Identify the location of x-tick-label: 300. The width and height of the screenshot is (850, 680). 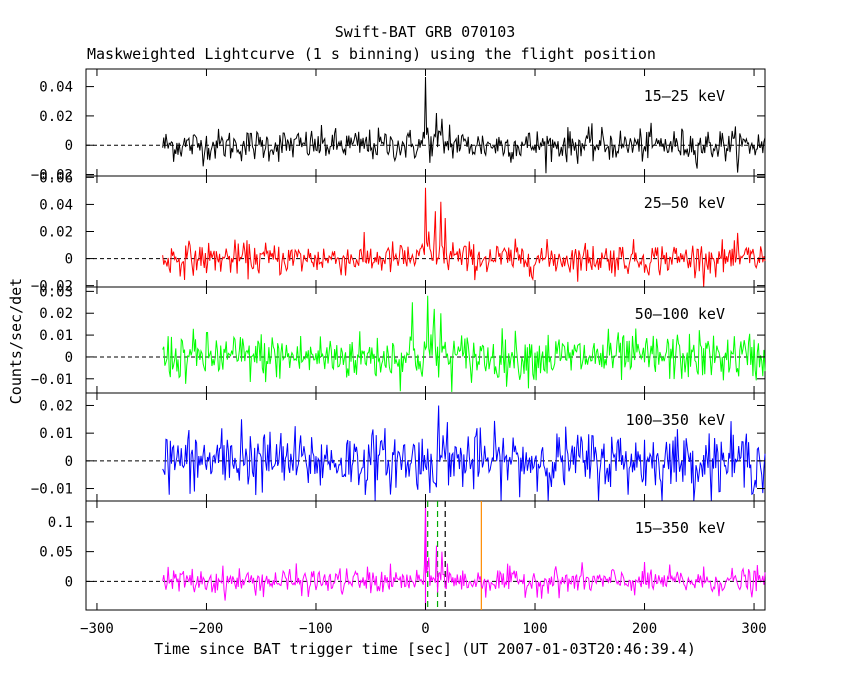
(753, 629).